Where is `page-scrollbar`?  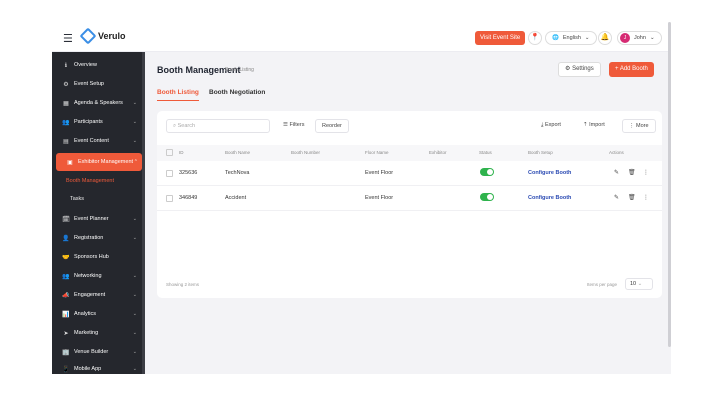 page-scrollbar is located at coordinates (669, 184).